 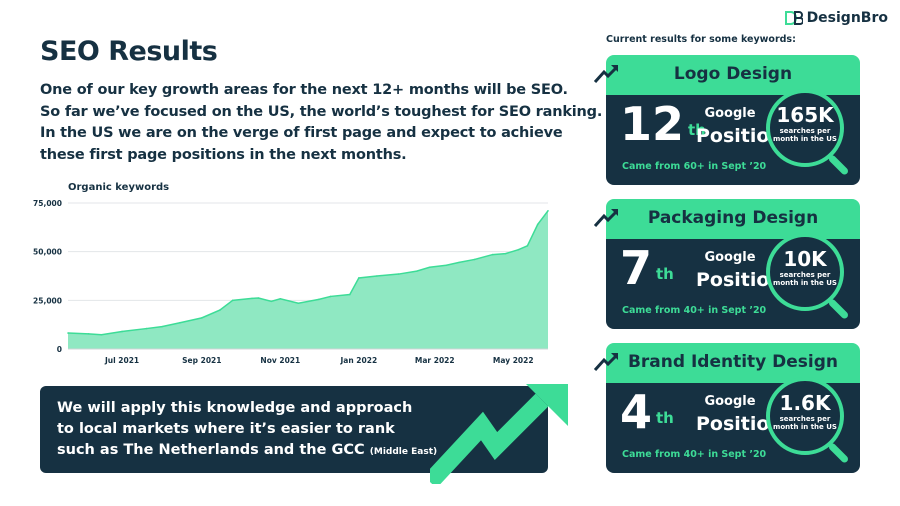 What do you see at coordinates (793, 18) in the screenshot?
I see `designbro-logo-icon` at bounding box center [793, 18].